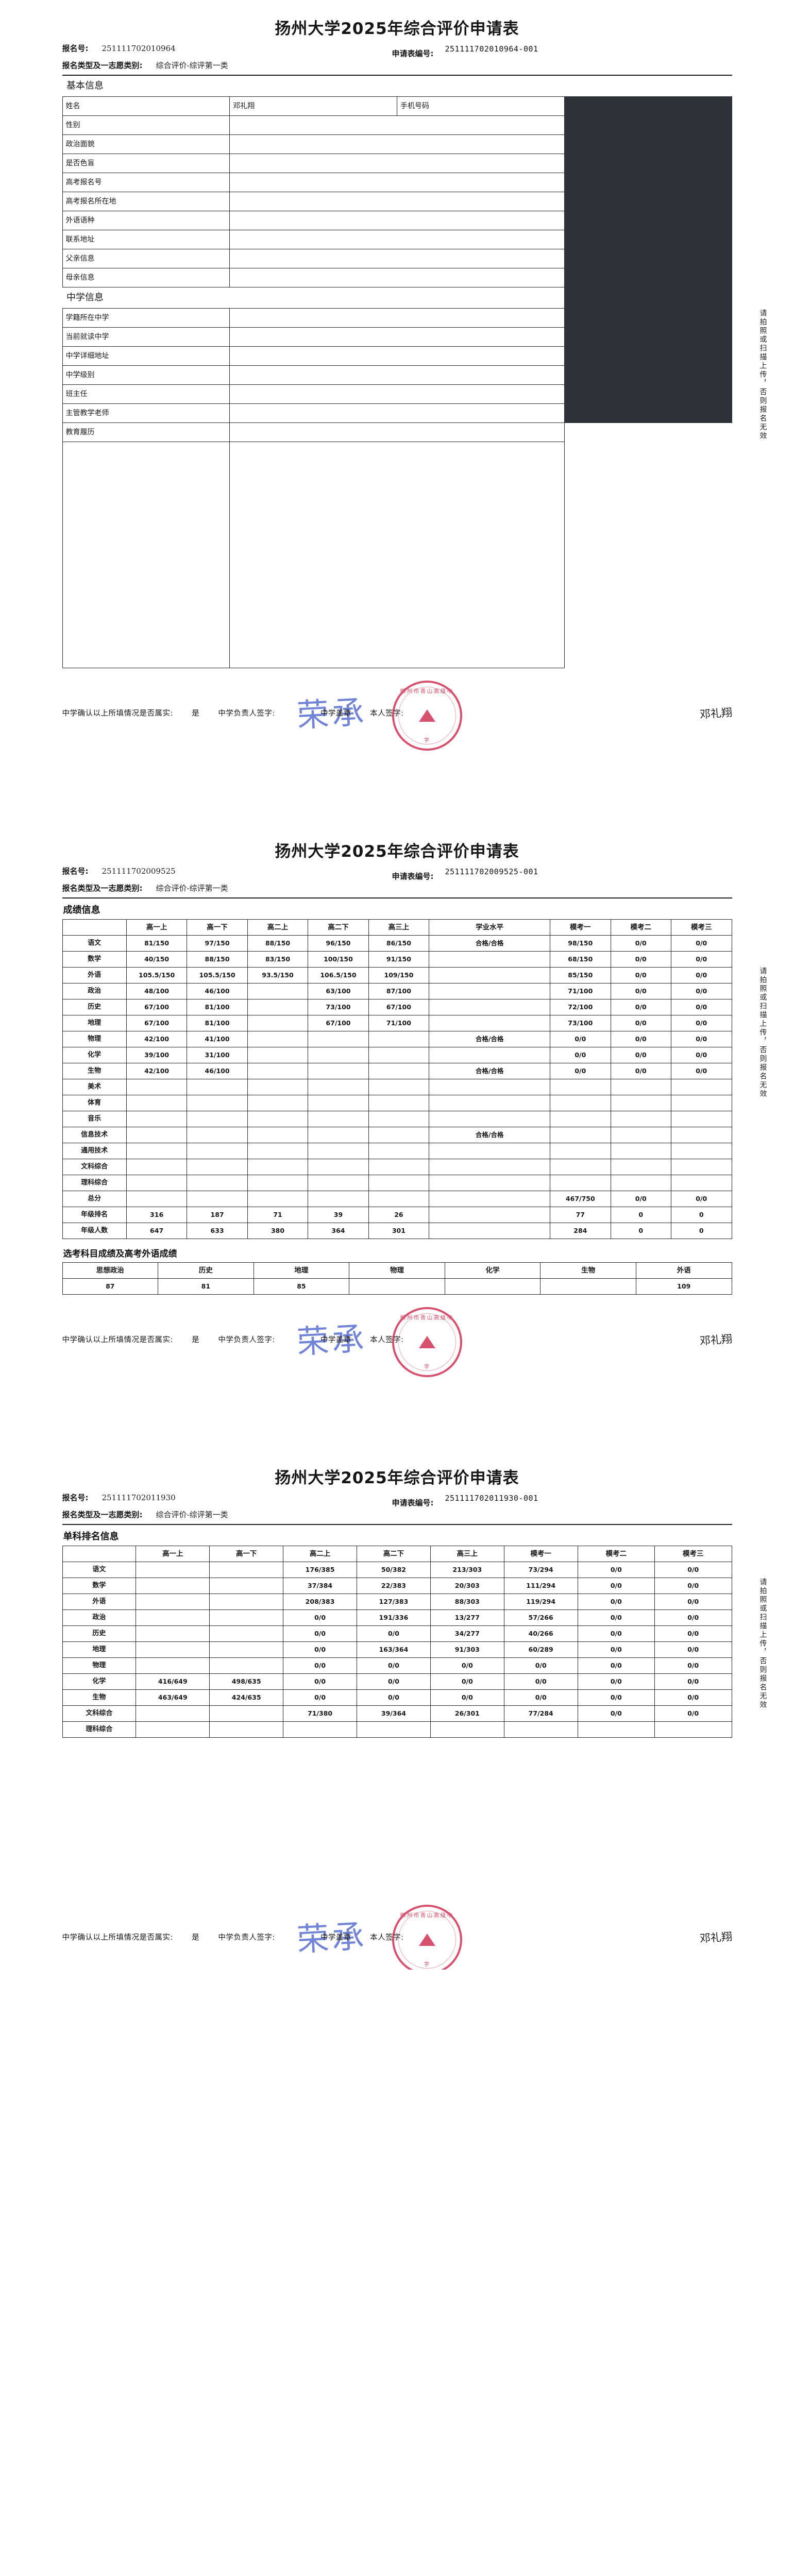 This screenshot has width=794, height=2576. I want to click on score-cell-2-0: 105.5/150, so click(157, 975).